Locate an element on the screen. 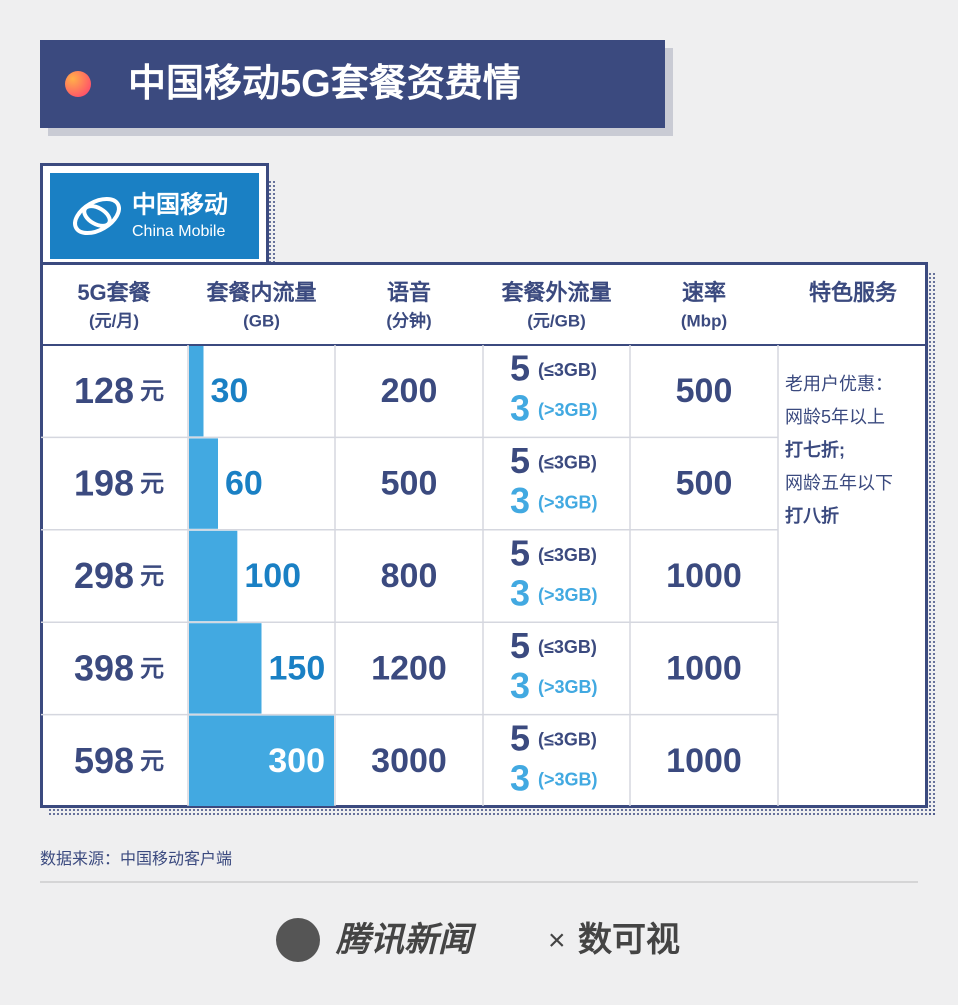 The width and height of the screenshot is (958, 1005). price-value: 598 is located at coordinates (104, 759).